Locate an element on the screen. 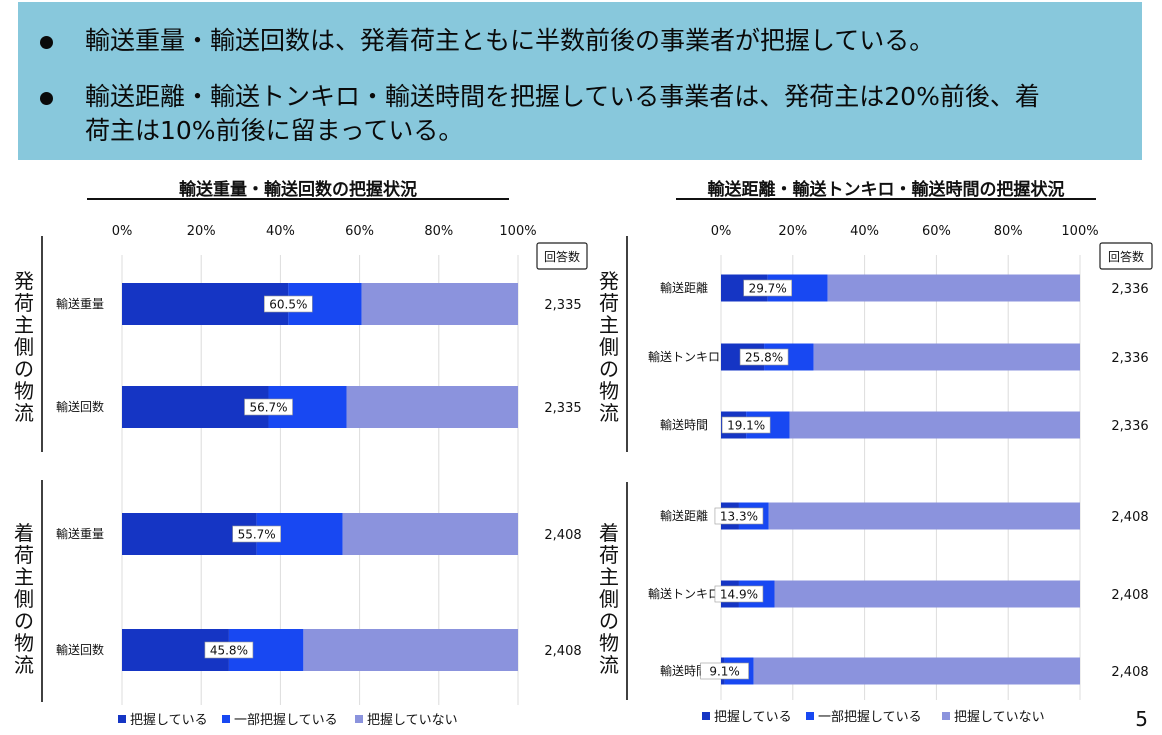 Image resolution: width=1162 pixels, height=735 pixels. data-label: 25.8% is located at coordinates (764, 358).